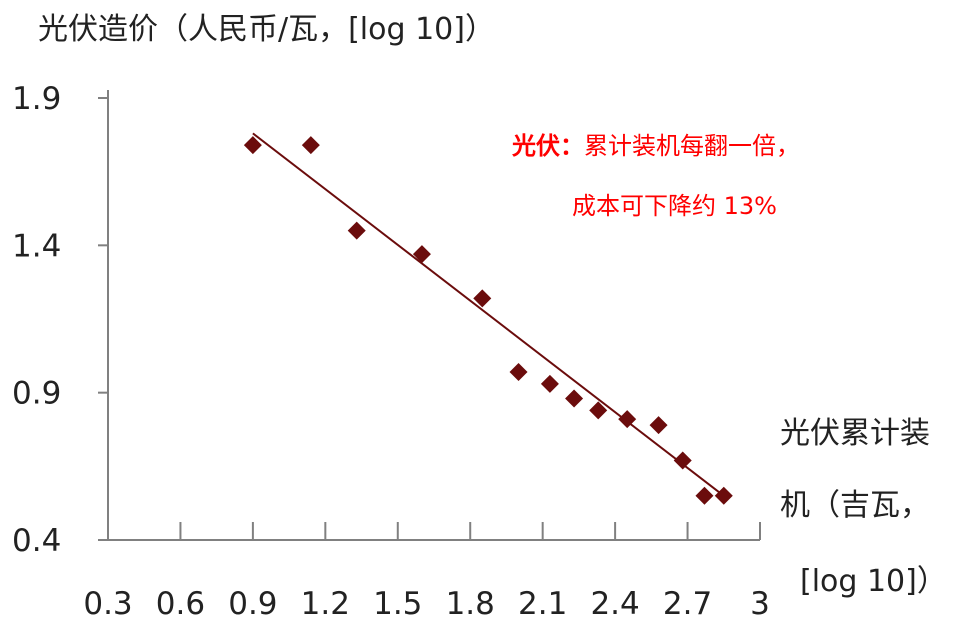 This screenshot has width=960, height=630. I want to click on x-tick-label: 2.7, so click(687, 604).